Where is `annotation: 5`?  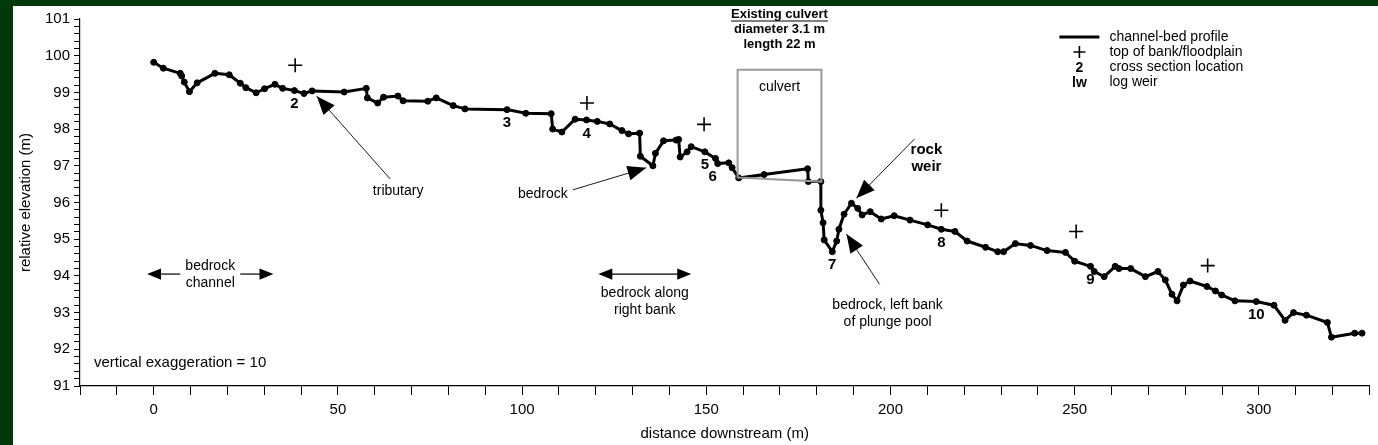
annotation: 5 is located at coordinates (704, 164).